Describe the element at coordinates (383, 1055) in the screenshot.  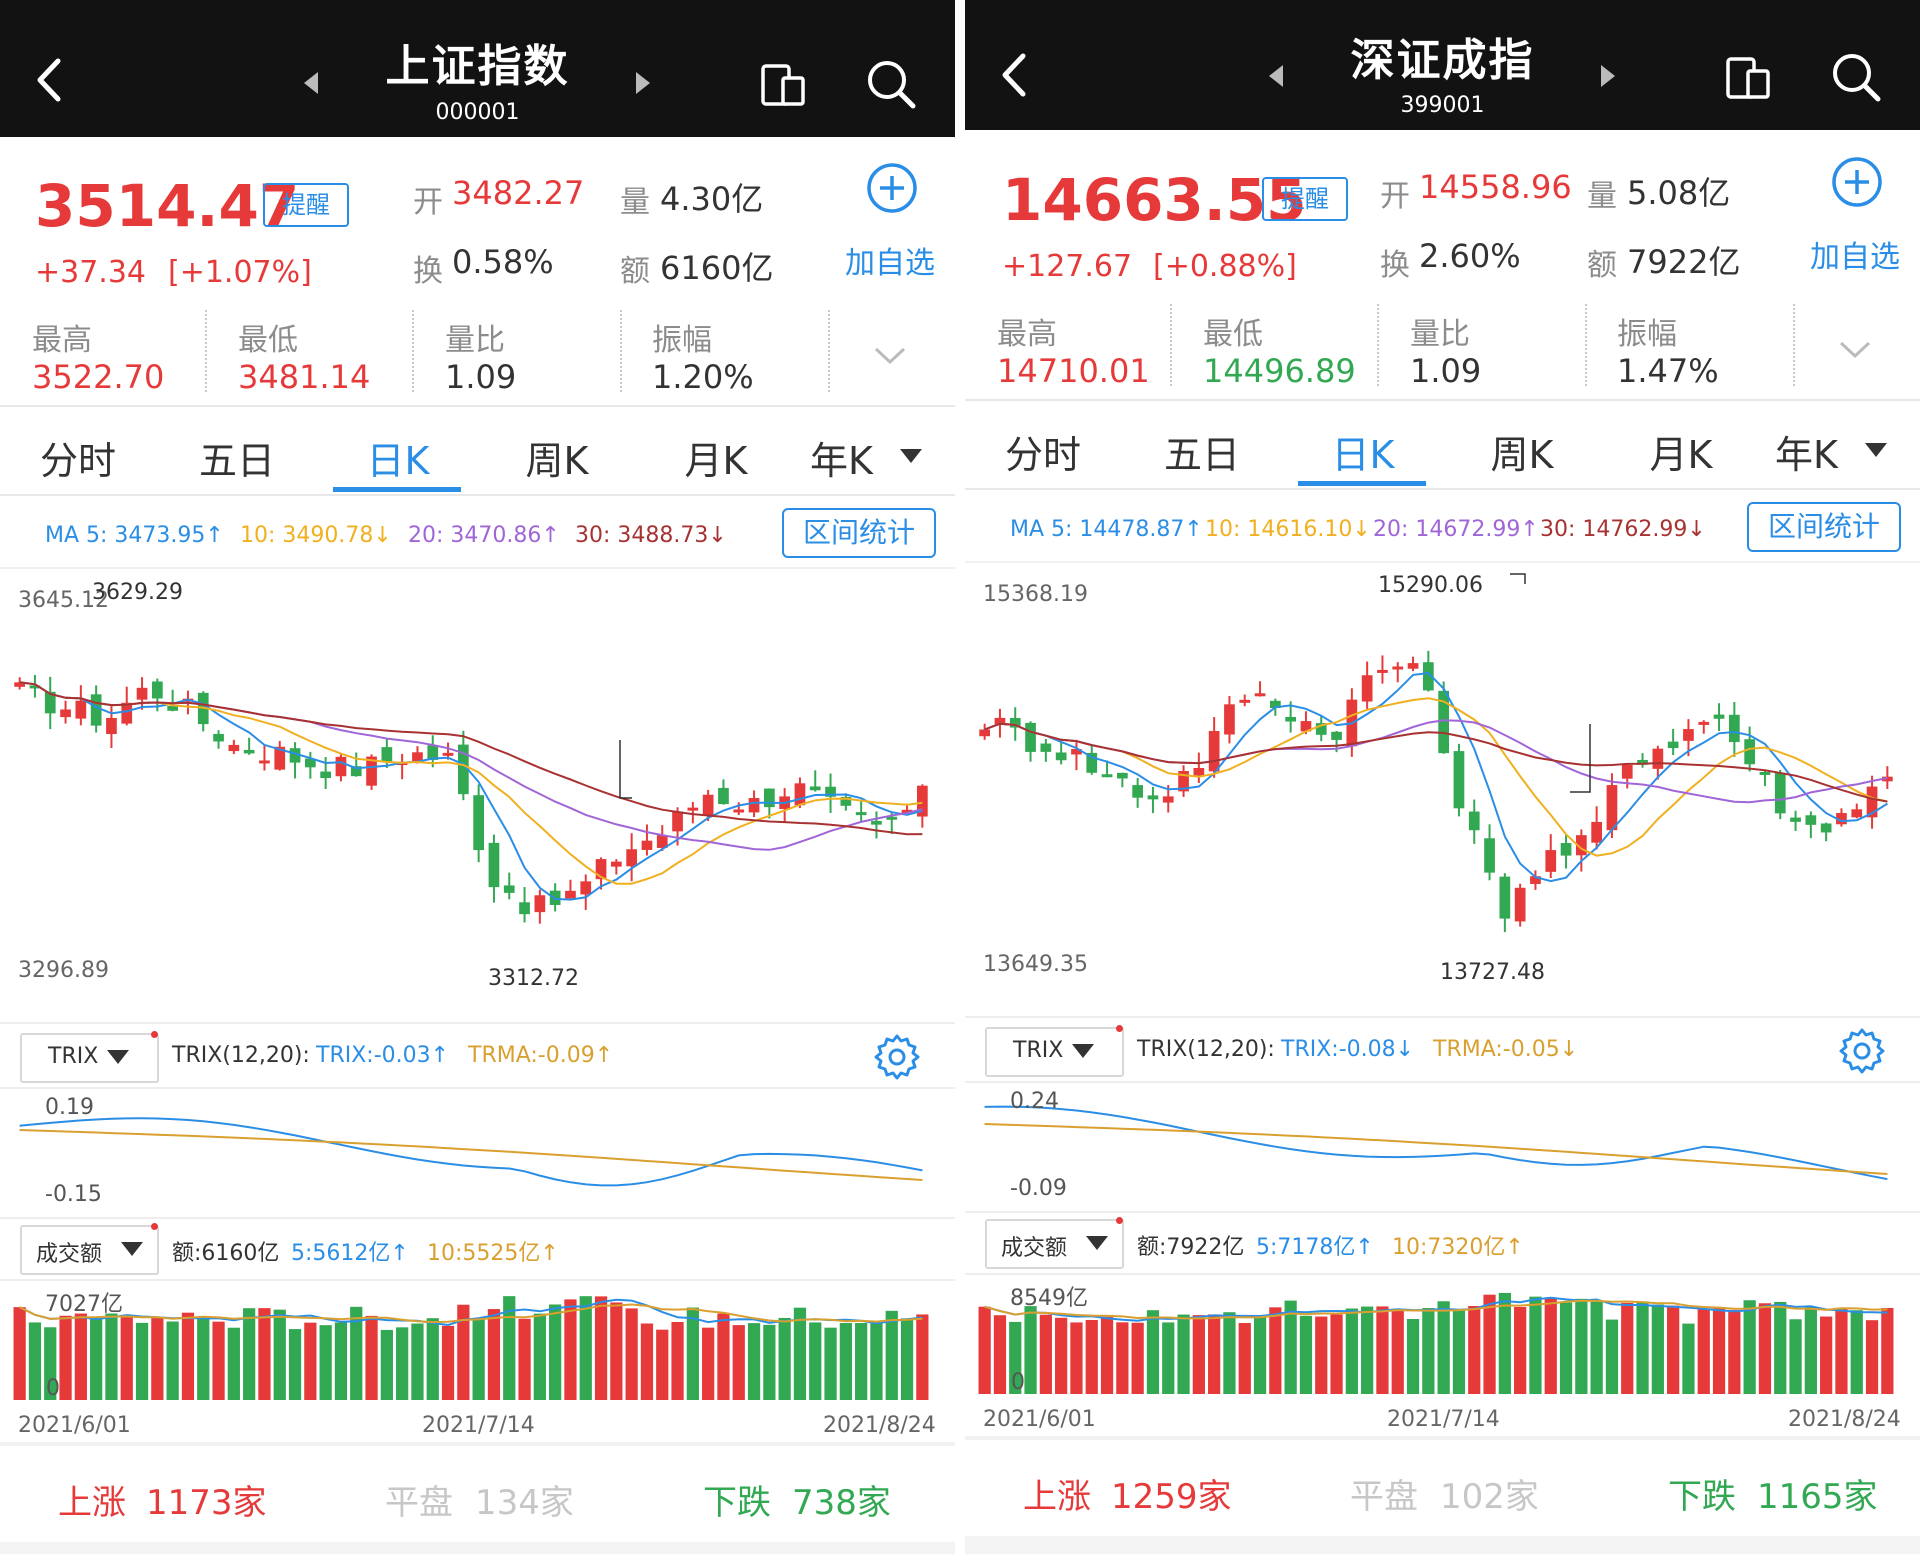
I see `trix-value: TRIX:-0.03↑` at that location.